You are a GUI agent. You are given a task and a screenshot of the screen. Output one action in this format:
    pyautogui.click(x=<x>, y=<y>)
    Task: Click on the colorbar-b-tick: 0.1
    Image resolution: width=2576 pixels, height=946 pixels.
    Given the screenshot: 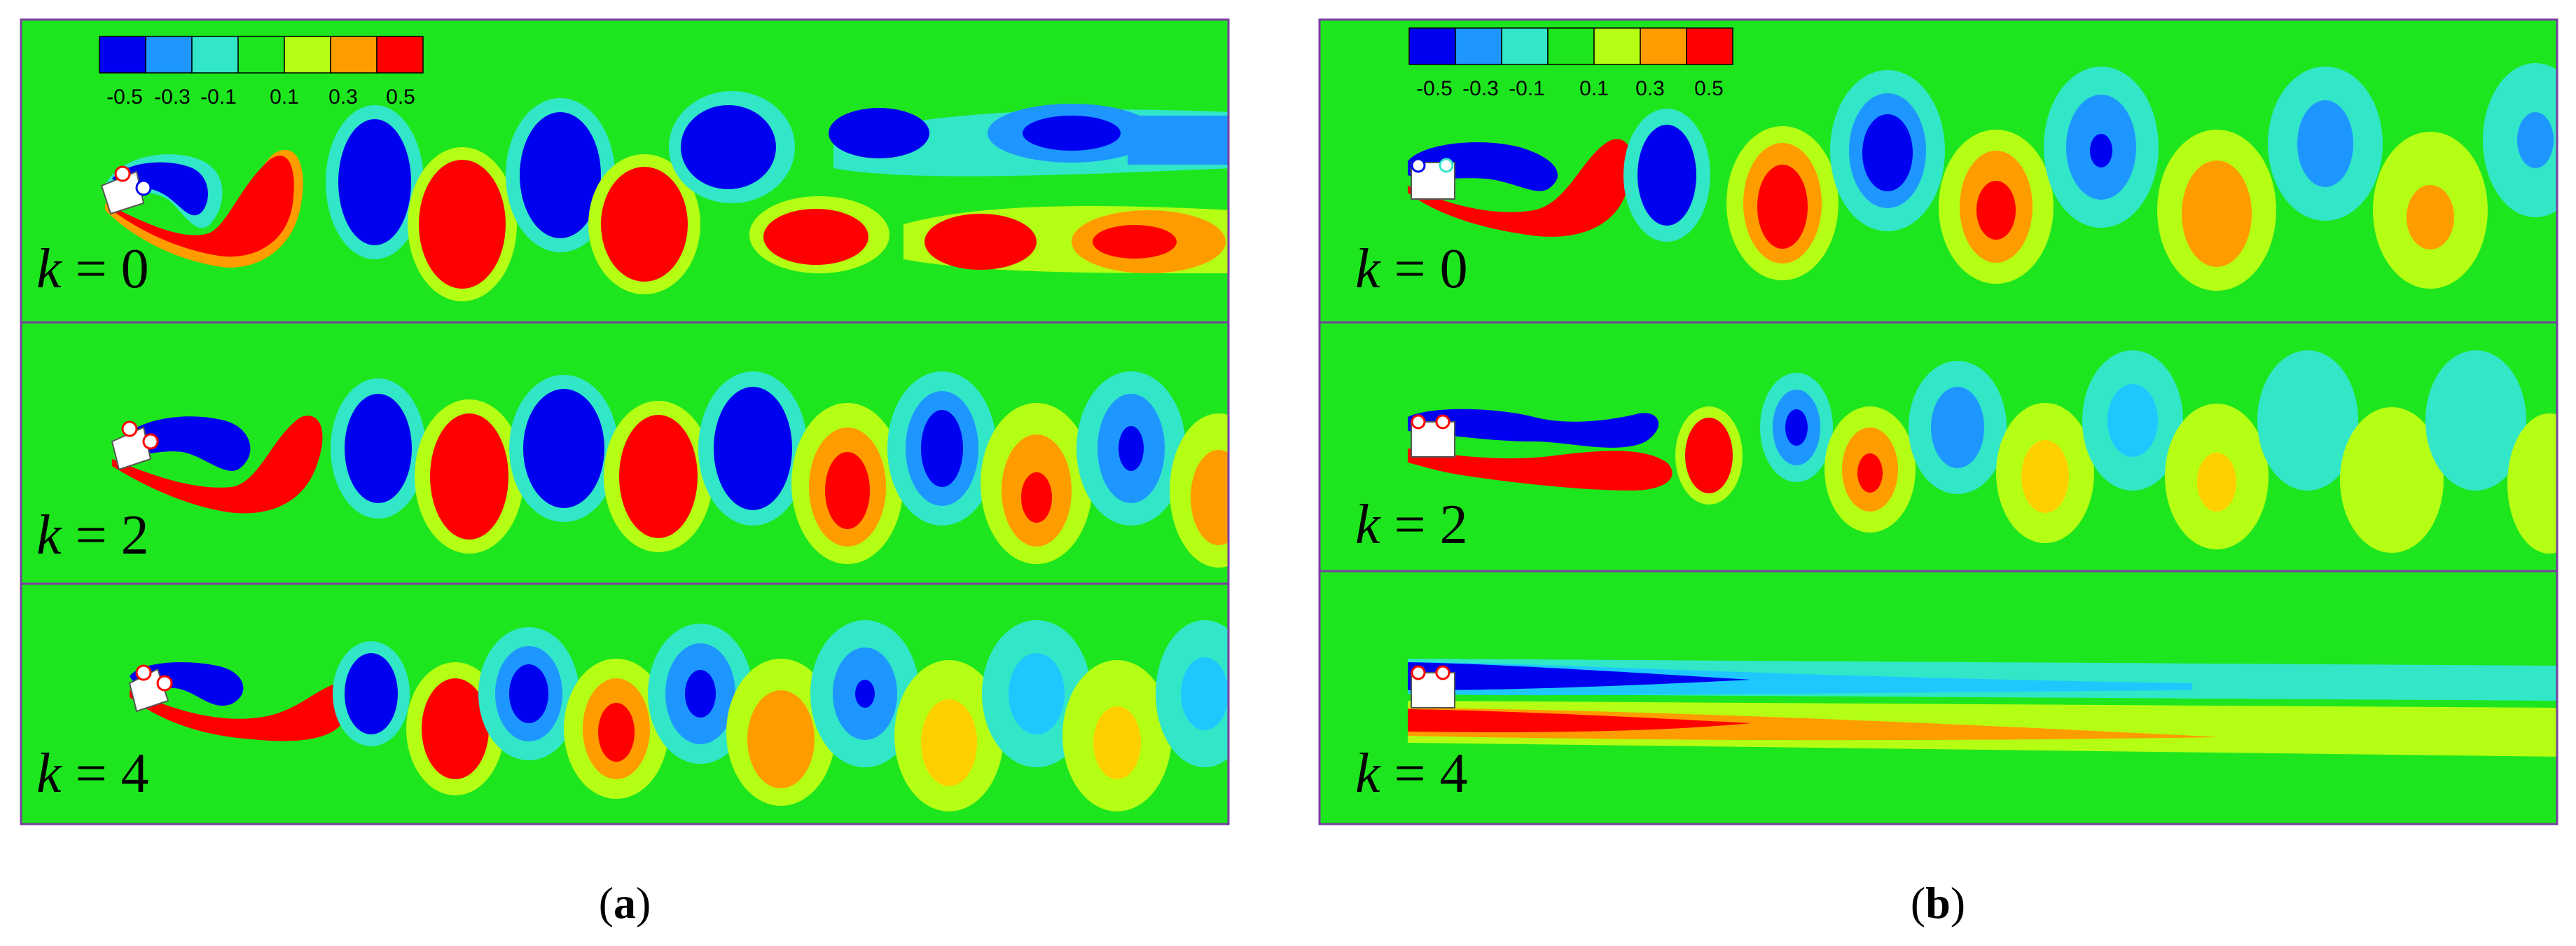 What is the action you would take?
    pyautogui.click(x=1594, y=88)
    